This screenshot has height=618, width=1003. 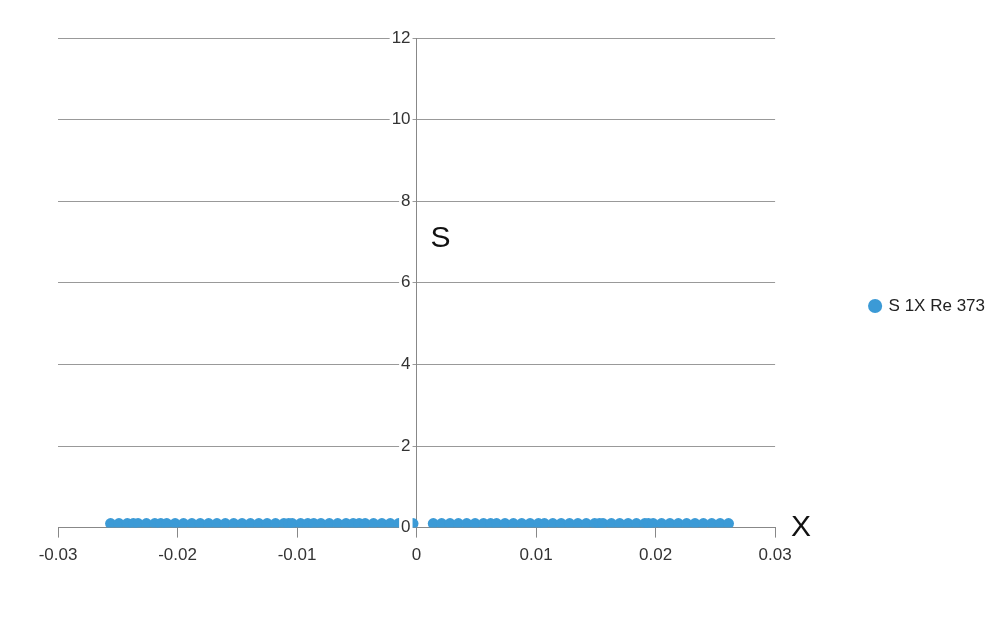 I want to click on x-tick-label: -0.02, so click(x=177, y=555).